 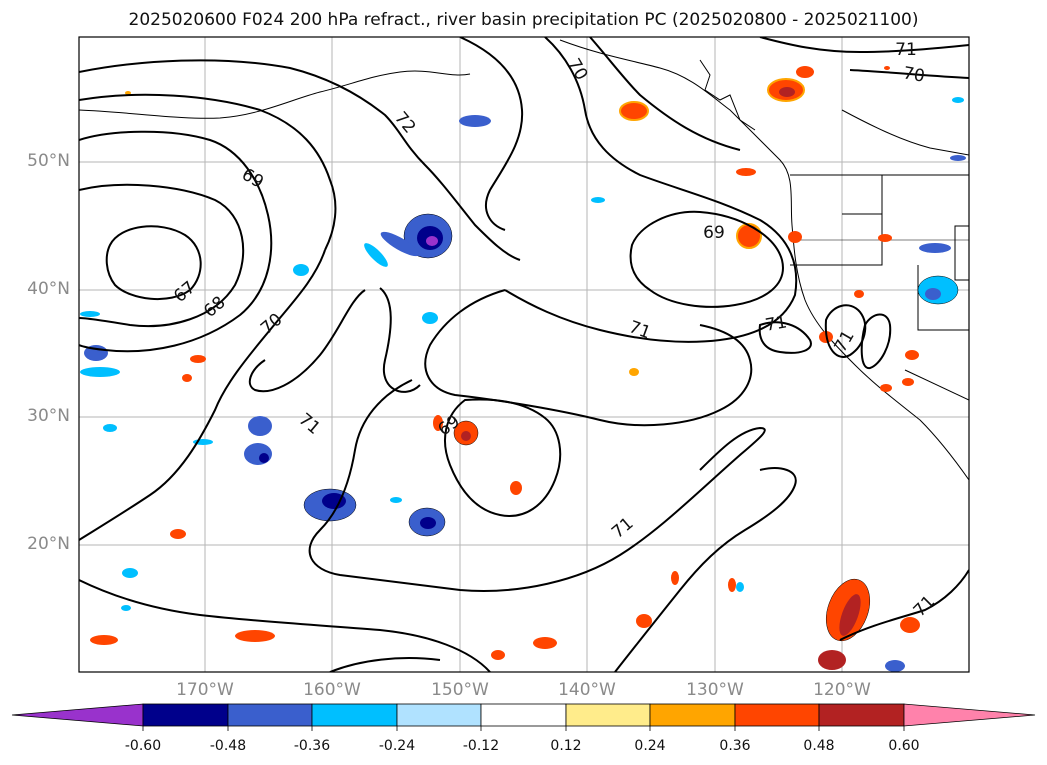 What do you see at coordinates (48, 544) in the screenshot?
I see `lat-label: 20°N` at bounding box center [48, 544].